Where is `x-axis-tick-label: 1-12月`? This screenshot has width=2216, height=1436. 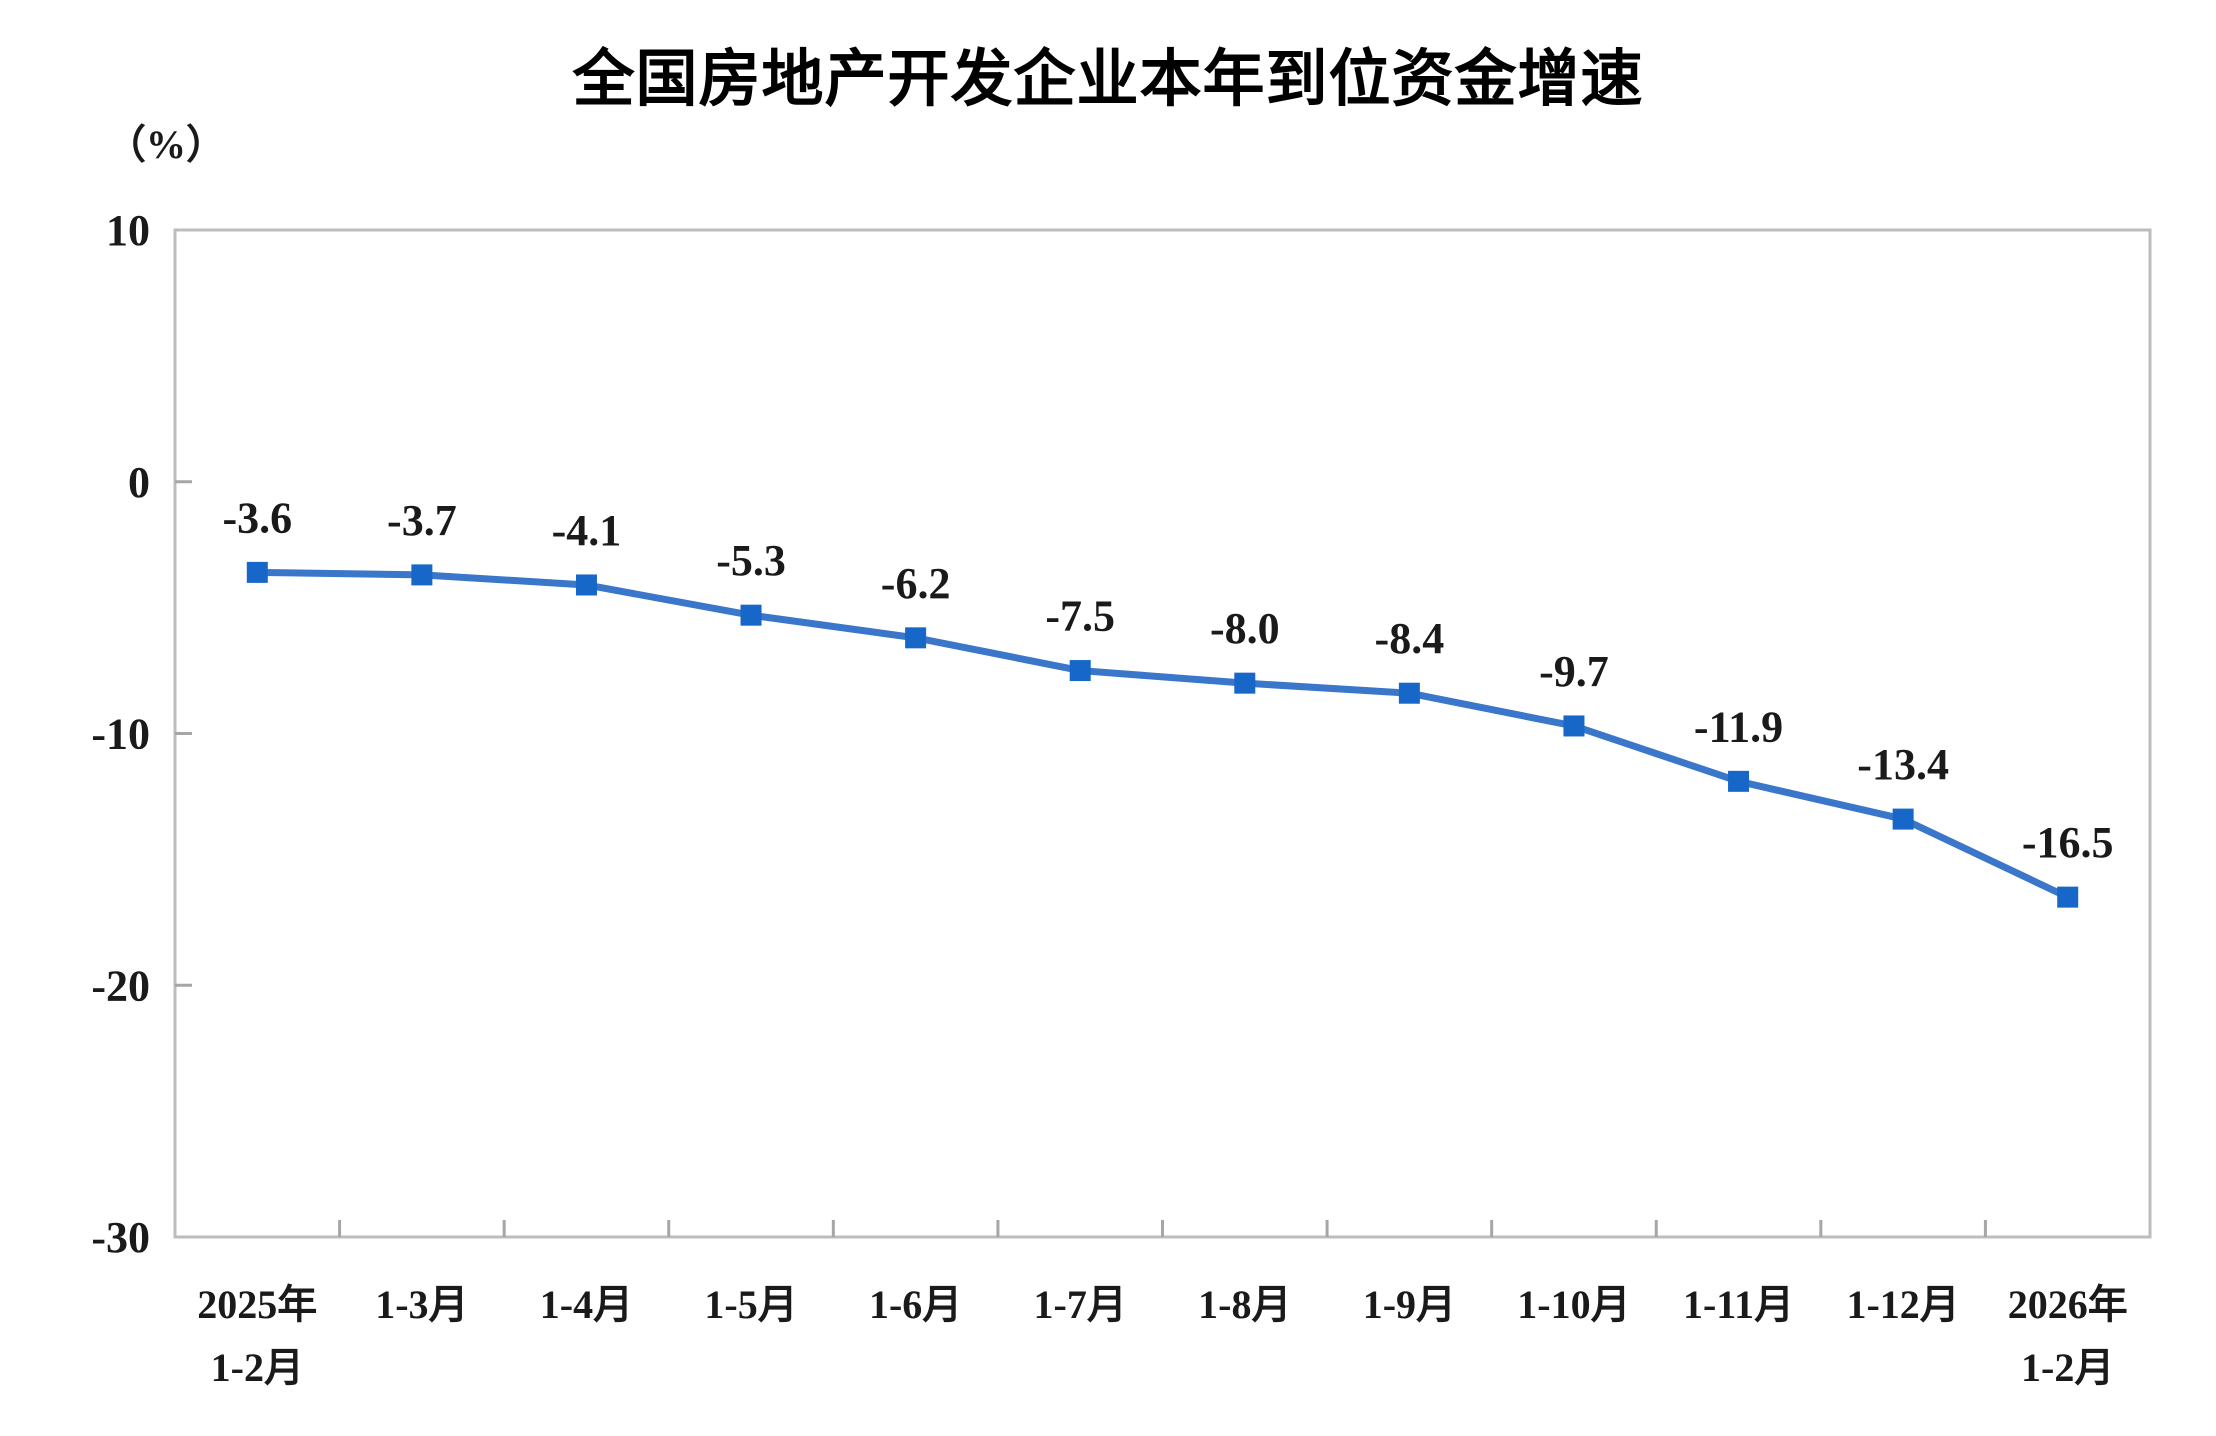
x-axis-tick-label: 1-12月 is located at coordinates (1902, 1304).